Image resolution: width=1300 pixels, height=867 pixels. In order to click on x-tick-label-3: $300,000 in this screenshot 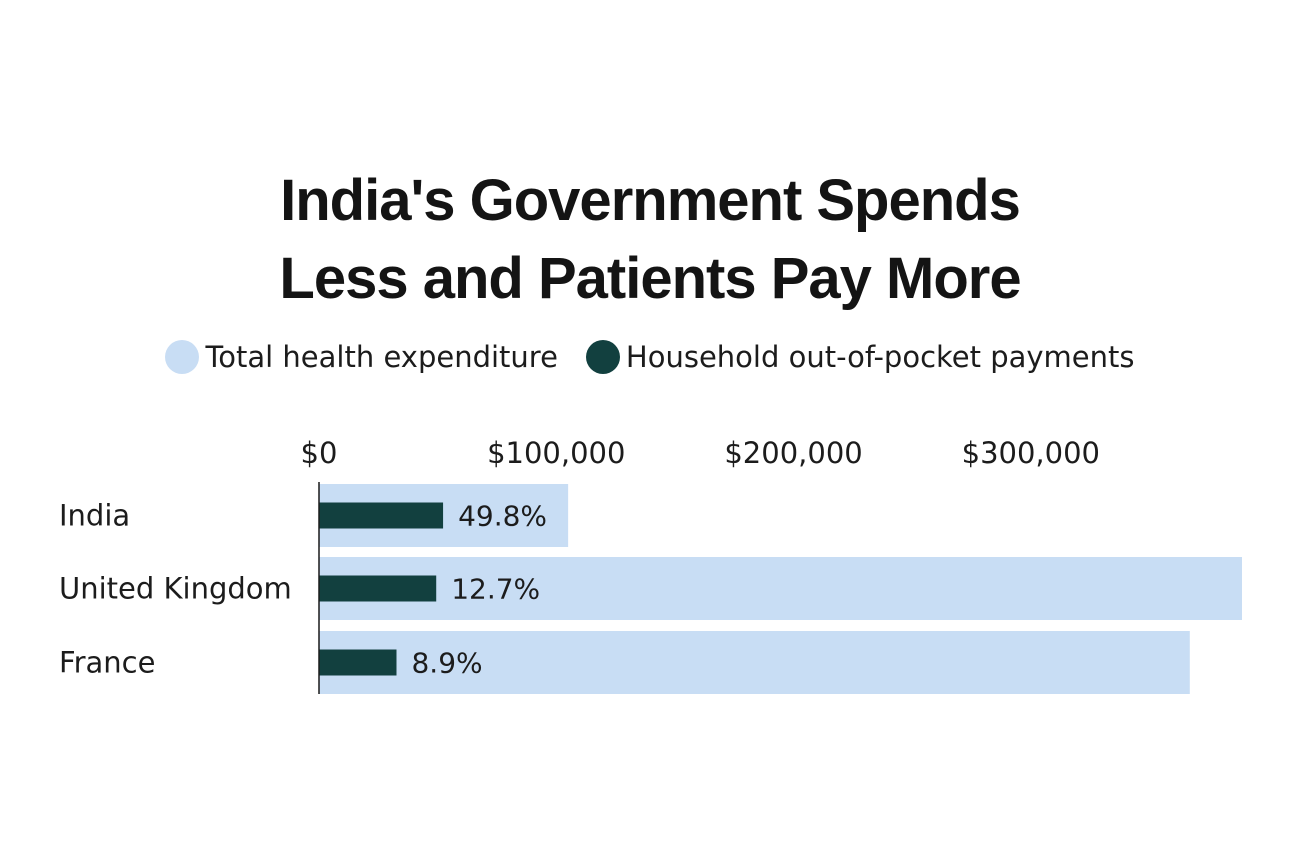, I will do `click(1031, 453)`.